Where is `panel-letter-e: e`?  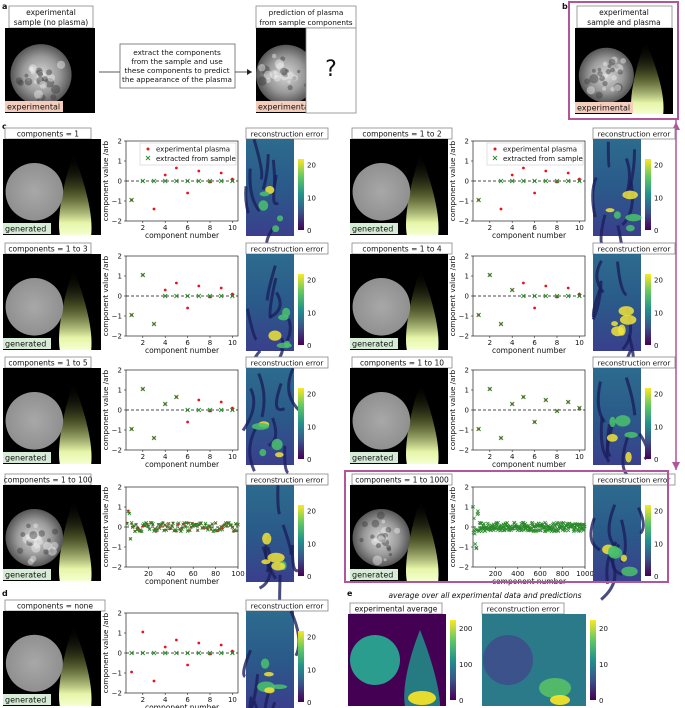
panel-letter-e: e is located at coordinates (350, 593).